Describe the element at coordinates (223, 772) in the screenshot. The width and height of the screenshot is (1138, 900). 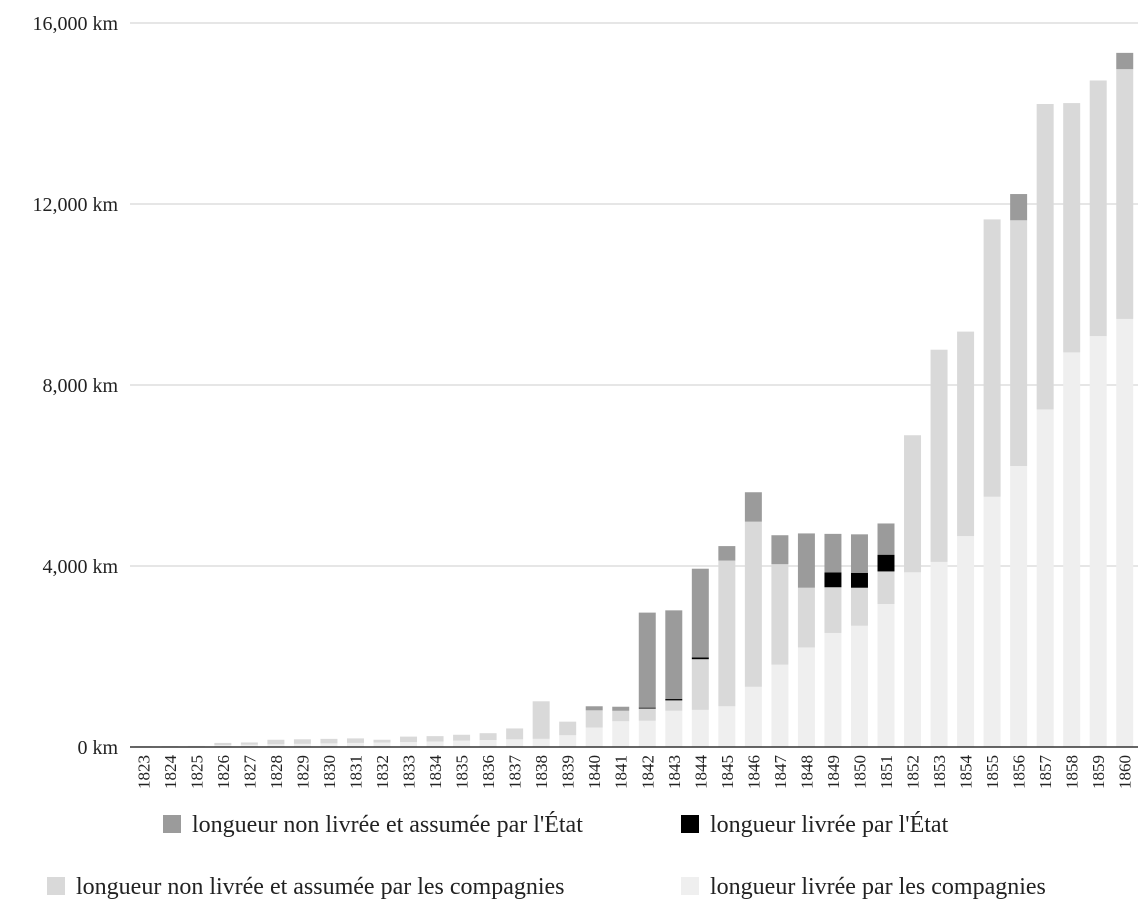
I see `x-tick-label: 1826` at that location.